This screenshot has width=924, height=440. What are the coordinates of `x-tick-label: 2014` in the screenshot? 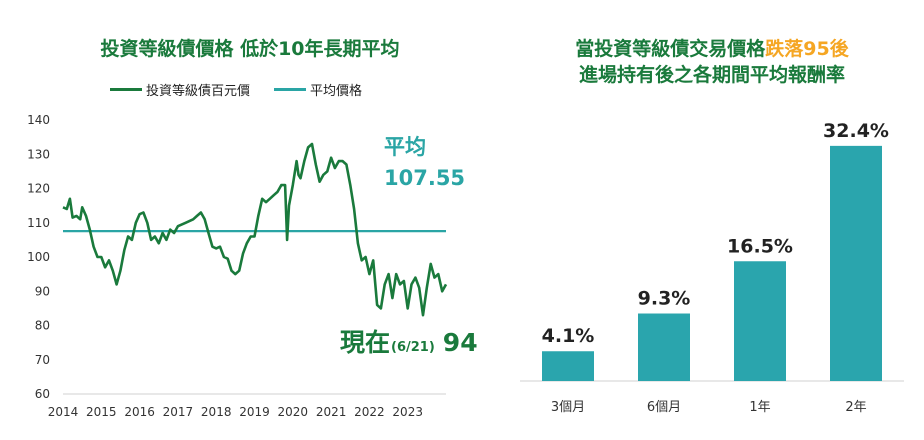 It's located at (63, 412).